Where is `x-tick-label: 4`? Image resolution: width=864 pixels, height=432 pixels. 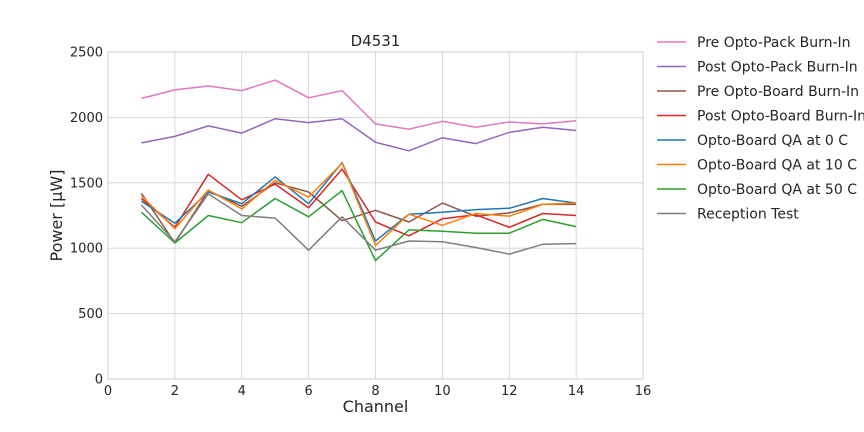
x-tick-label: 4 is located at coordinates (242, 391).